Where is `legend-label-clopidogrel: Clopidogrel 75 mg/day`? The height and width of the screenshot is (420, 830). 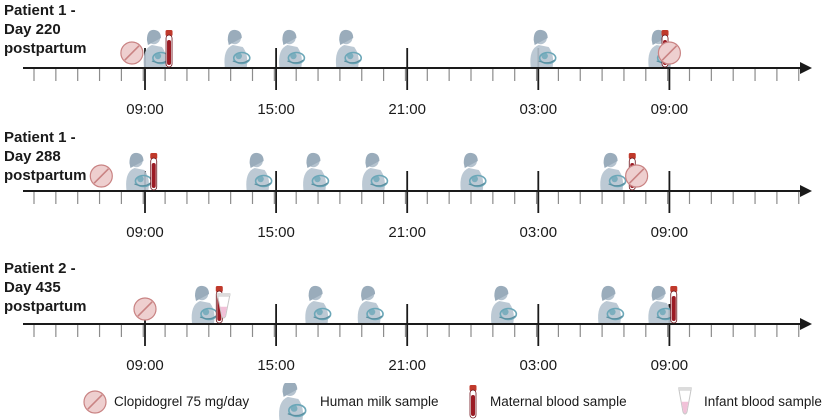
legend-label-clopidogrel: Clopidogrel 75 mg/day is located at coordinates (182, 401).